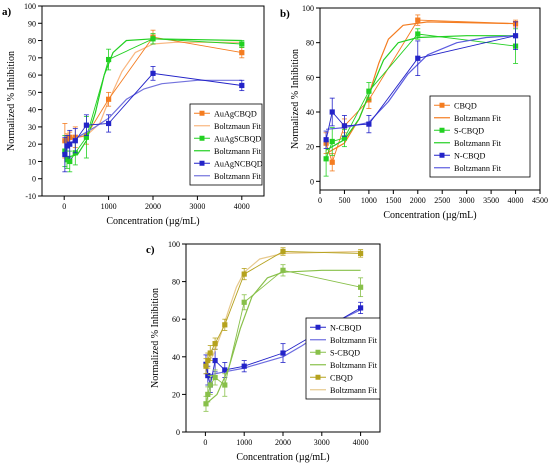  I want to click on legend-fit-label: Boltzmaun Fit, so click(238, 126).